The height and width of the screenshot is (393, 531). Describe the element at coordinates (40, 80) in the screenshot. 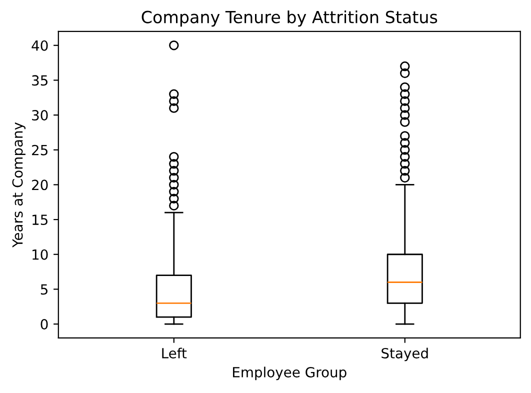

I see `y-tick-label: 35` at that location.